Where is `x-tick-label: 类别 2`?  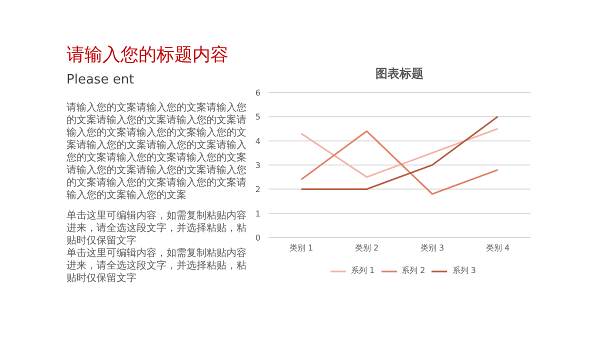 x-tick-label: 类别 2 is located at coordinates (366, 248).